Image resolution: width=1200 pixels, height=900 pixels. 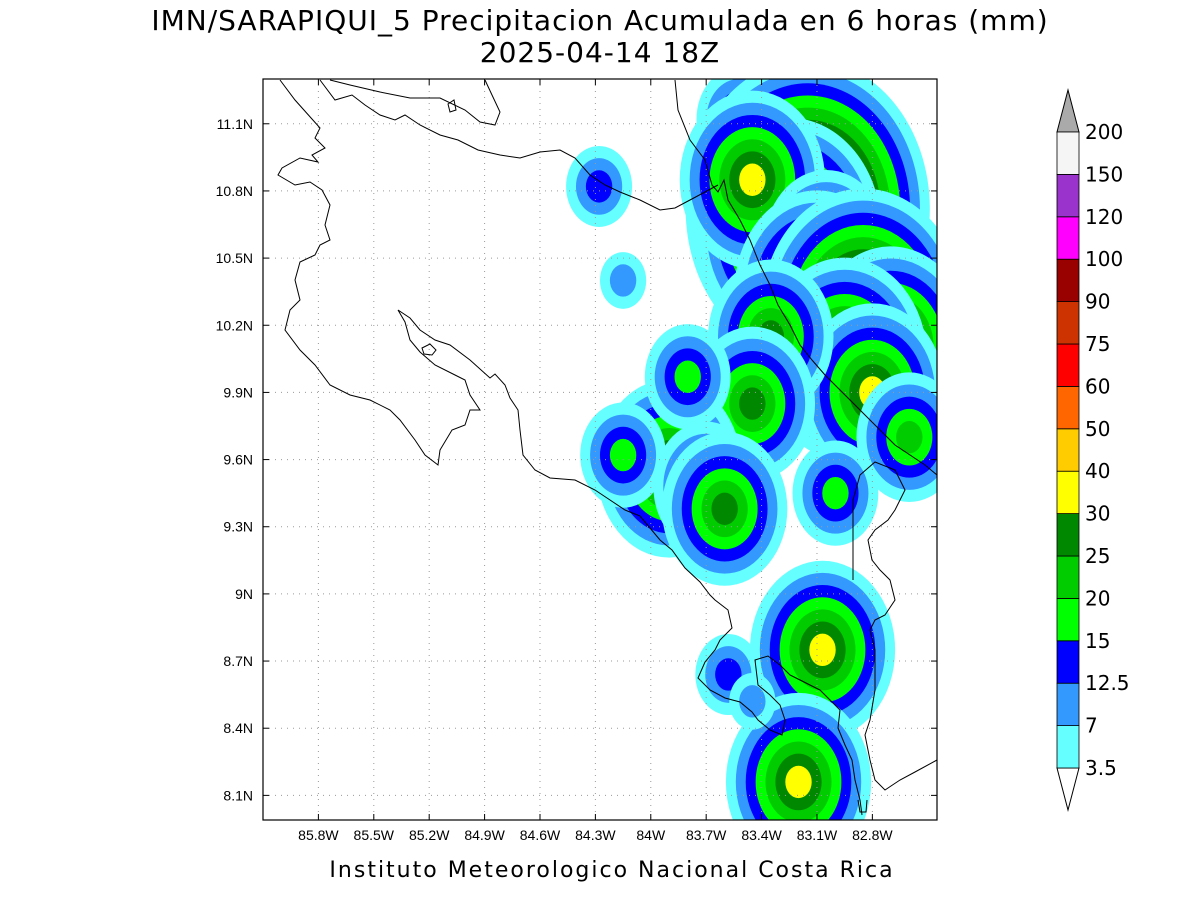 I want to click on lon-tick-label: 85.5W, so click(x=374, y=835).